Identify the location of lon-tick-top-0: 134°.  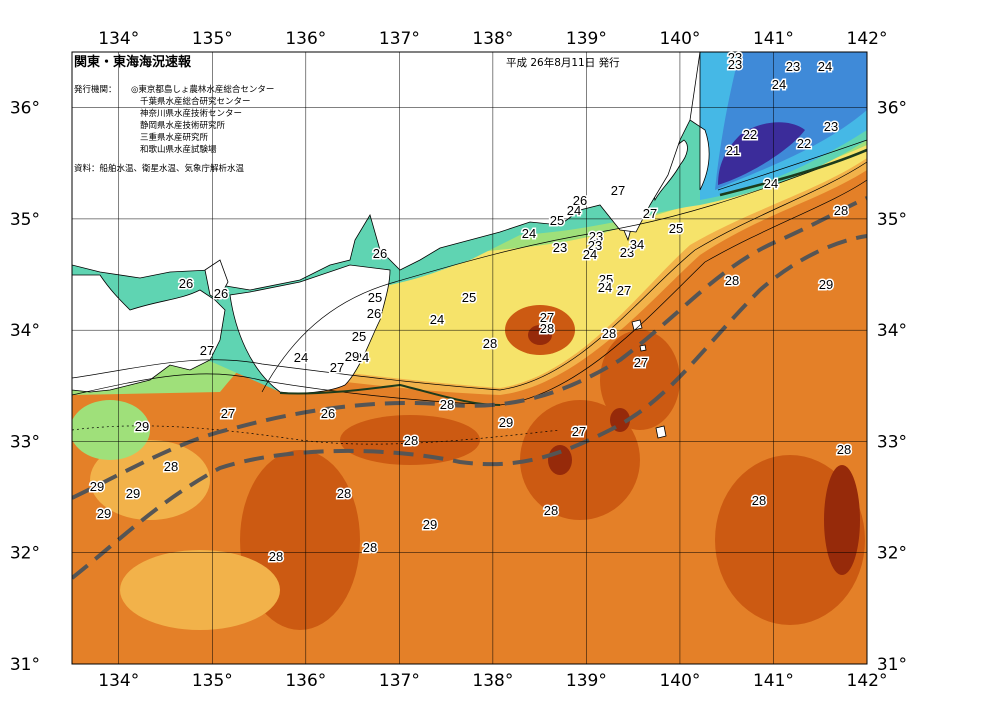
(118, 39).